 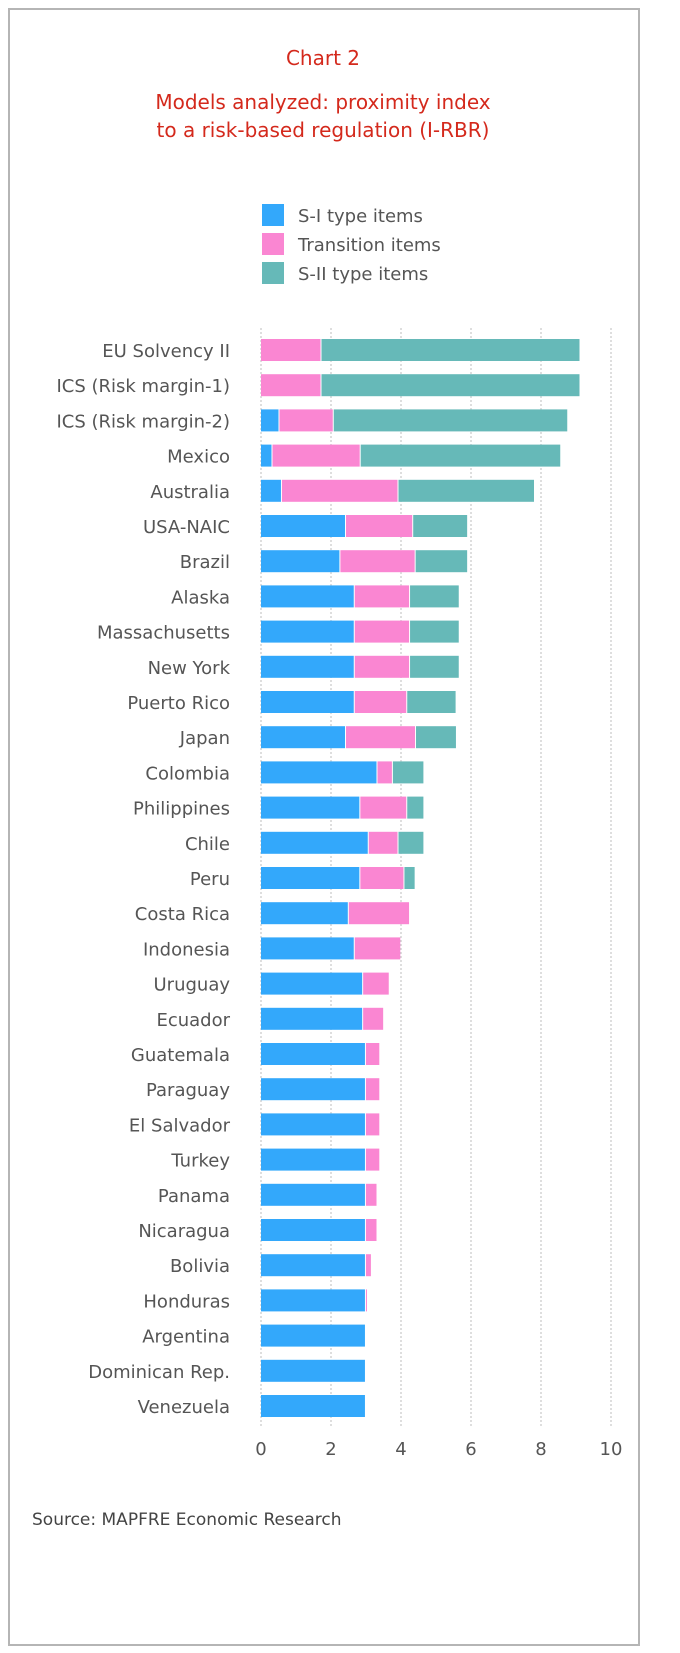 I want to click on category-label: Guatemala, so click(x=180, y=1055).